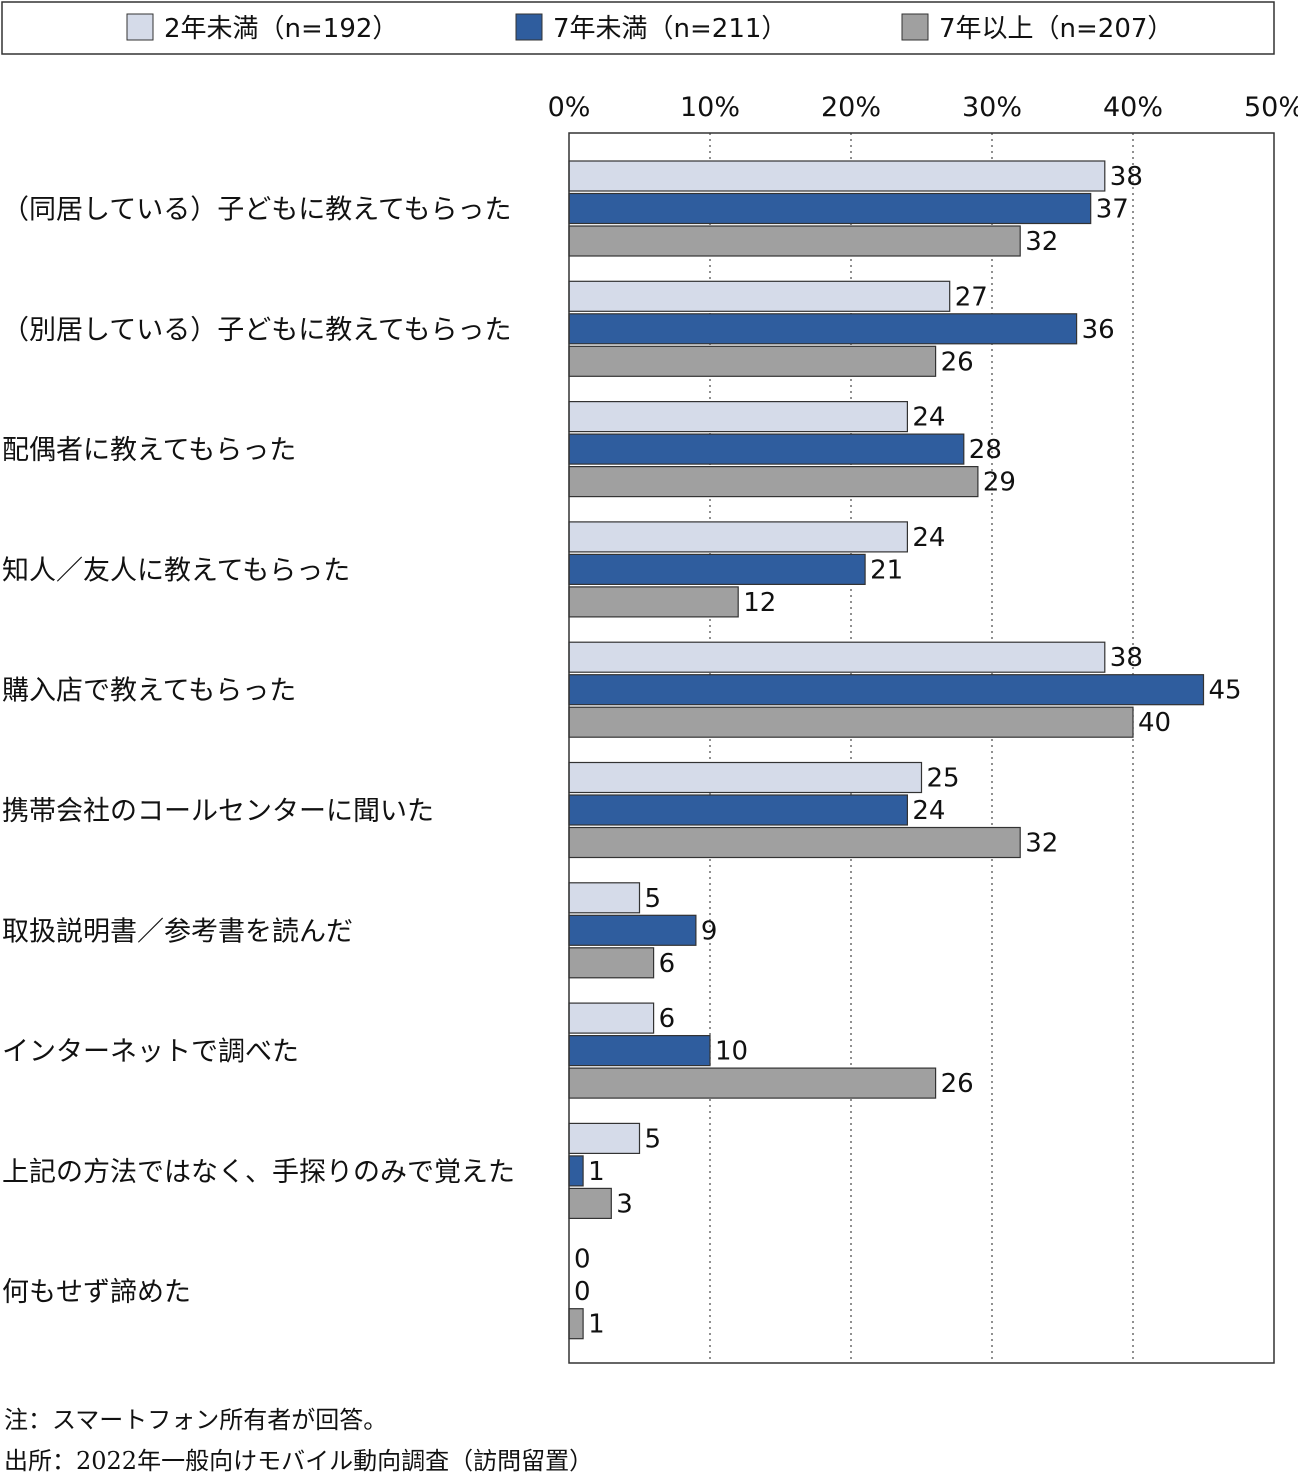  Describe the element at coordinates (177, 931) in the screenshot. I see `category-label: 取扱説明書／参考書を読んだ` at that location.